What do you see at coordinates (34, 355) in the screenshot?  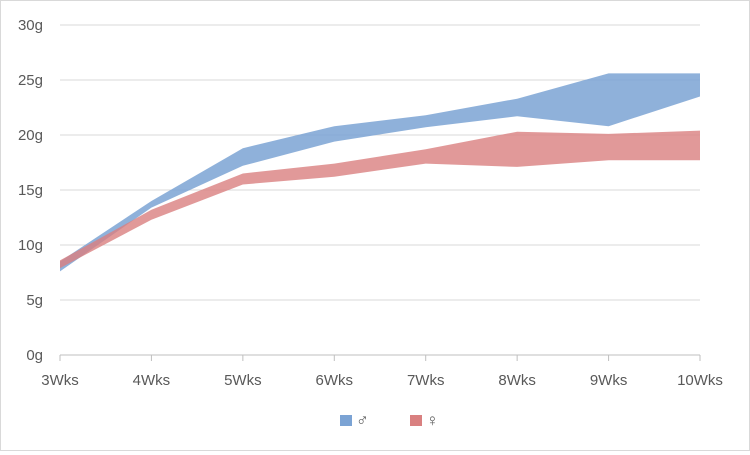 I see `y-tick-label: 0g` at bounding box center [34, 355].